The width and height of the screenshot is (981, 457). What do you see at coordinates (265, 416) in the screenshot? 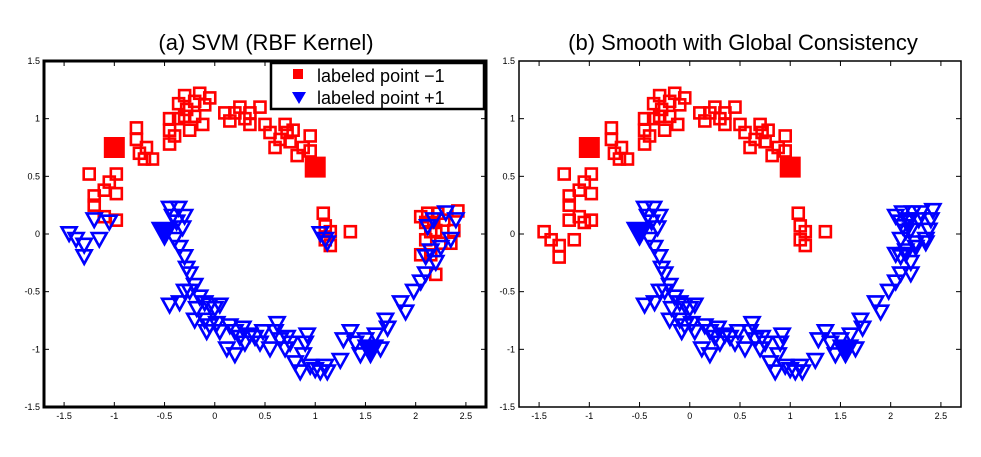
I see `x-tick-label: 0.5` at bounding box center [265, 416].